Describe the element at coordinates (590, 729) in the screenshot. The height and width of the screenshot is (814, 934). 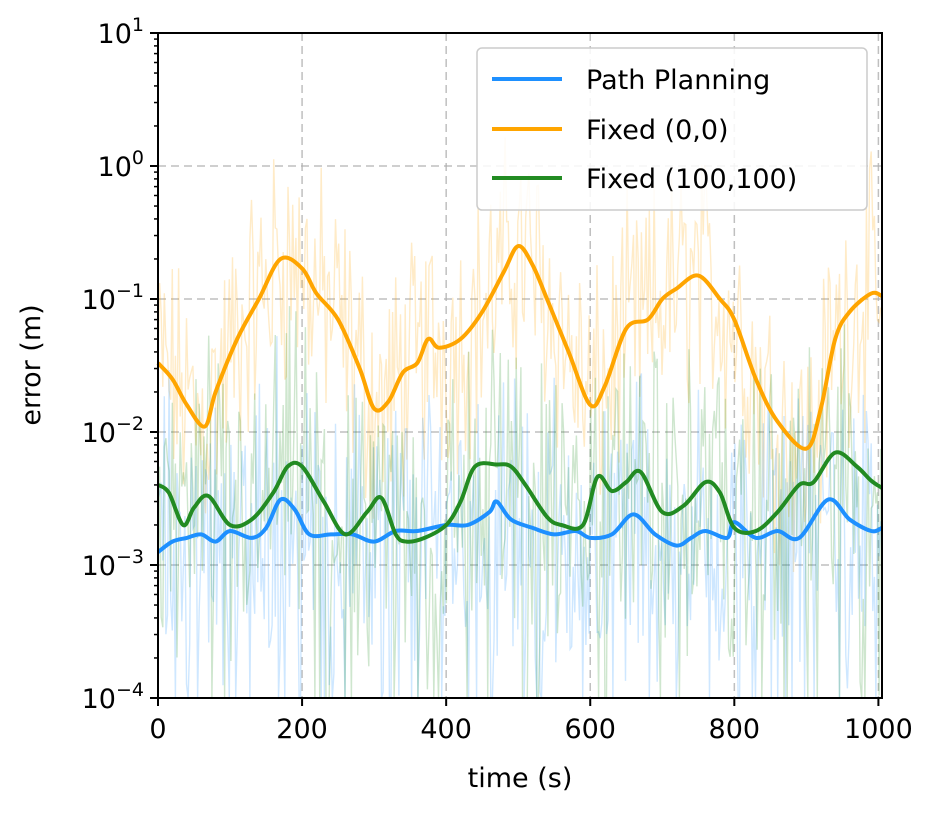
I see `x-tick-label: 600` at that location.